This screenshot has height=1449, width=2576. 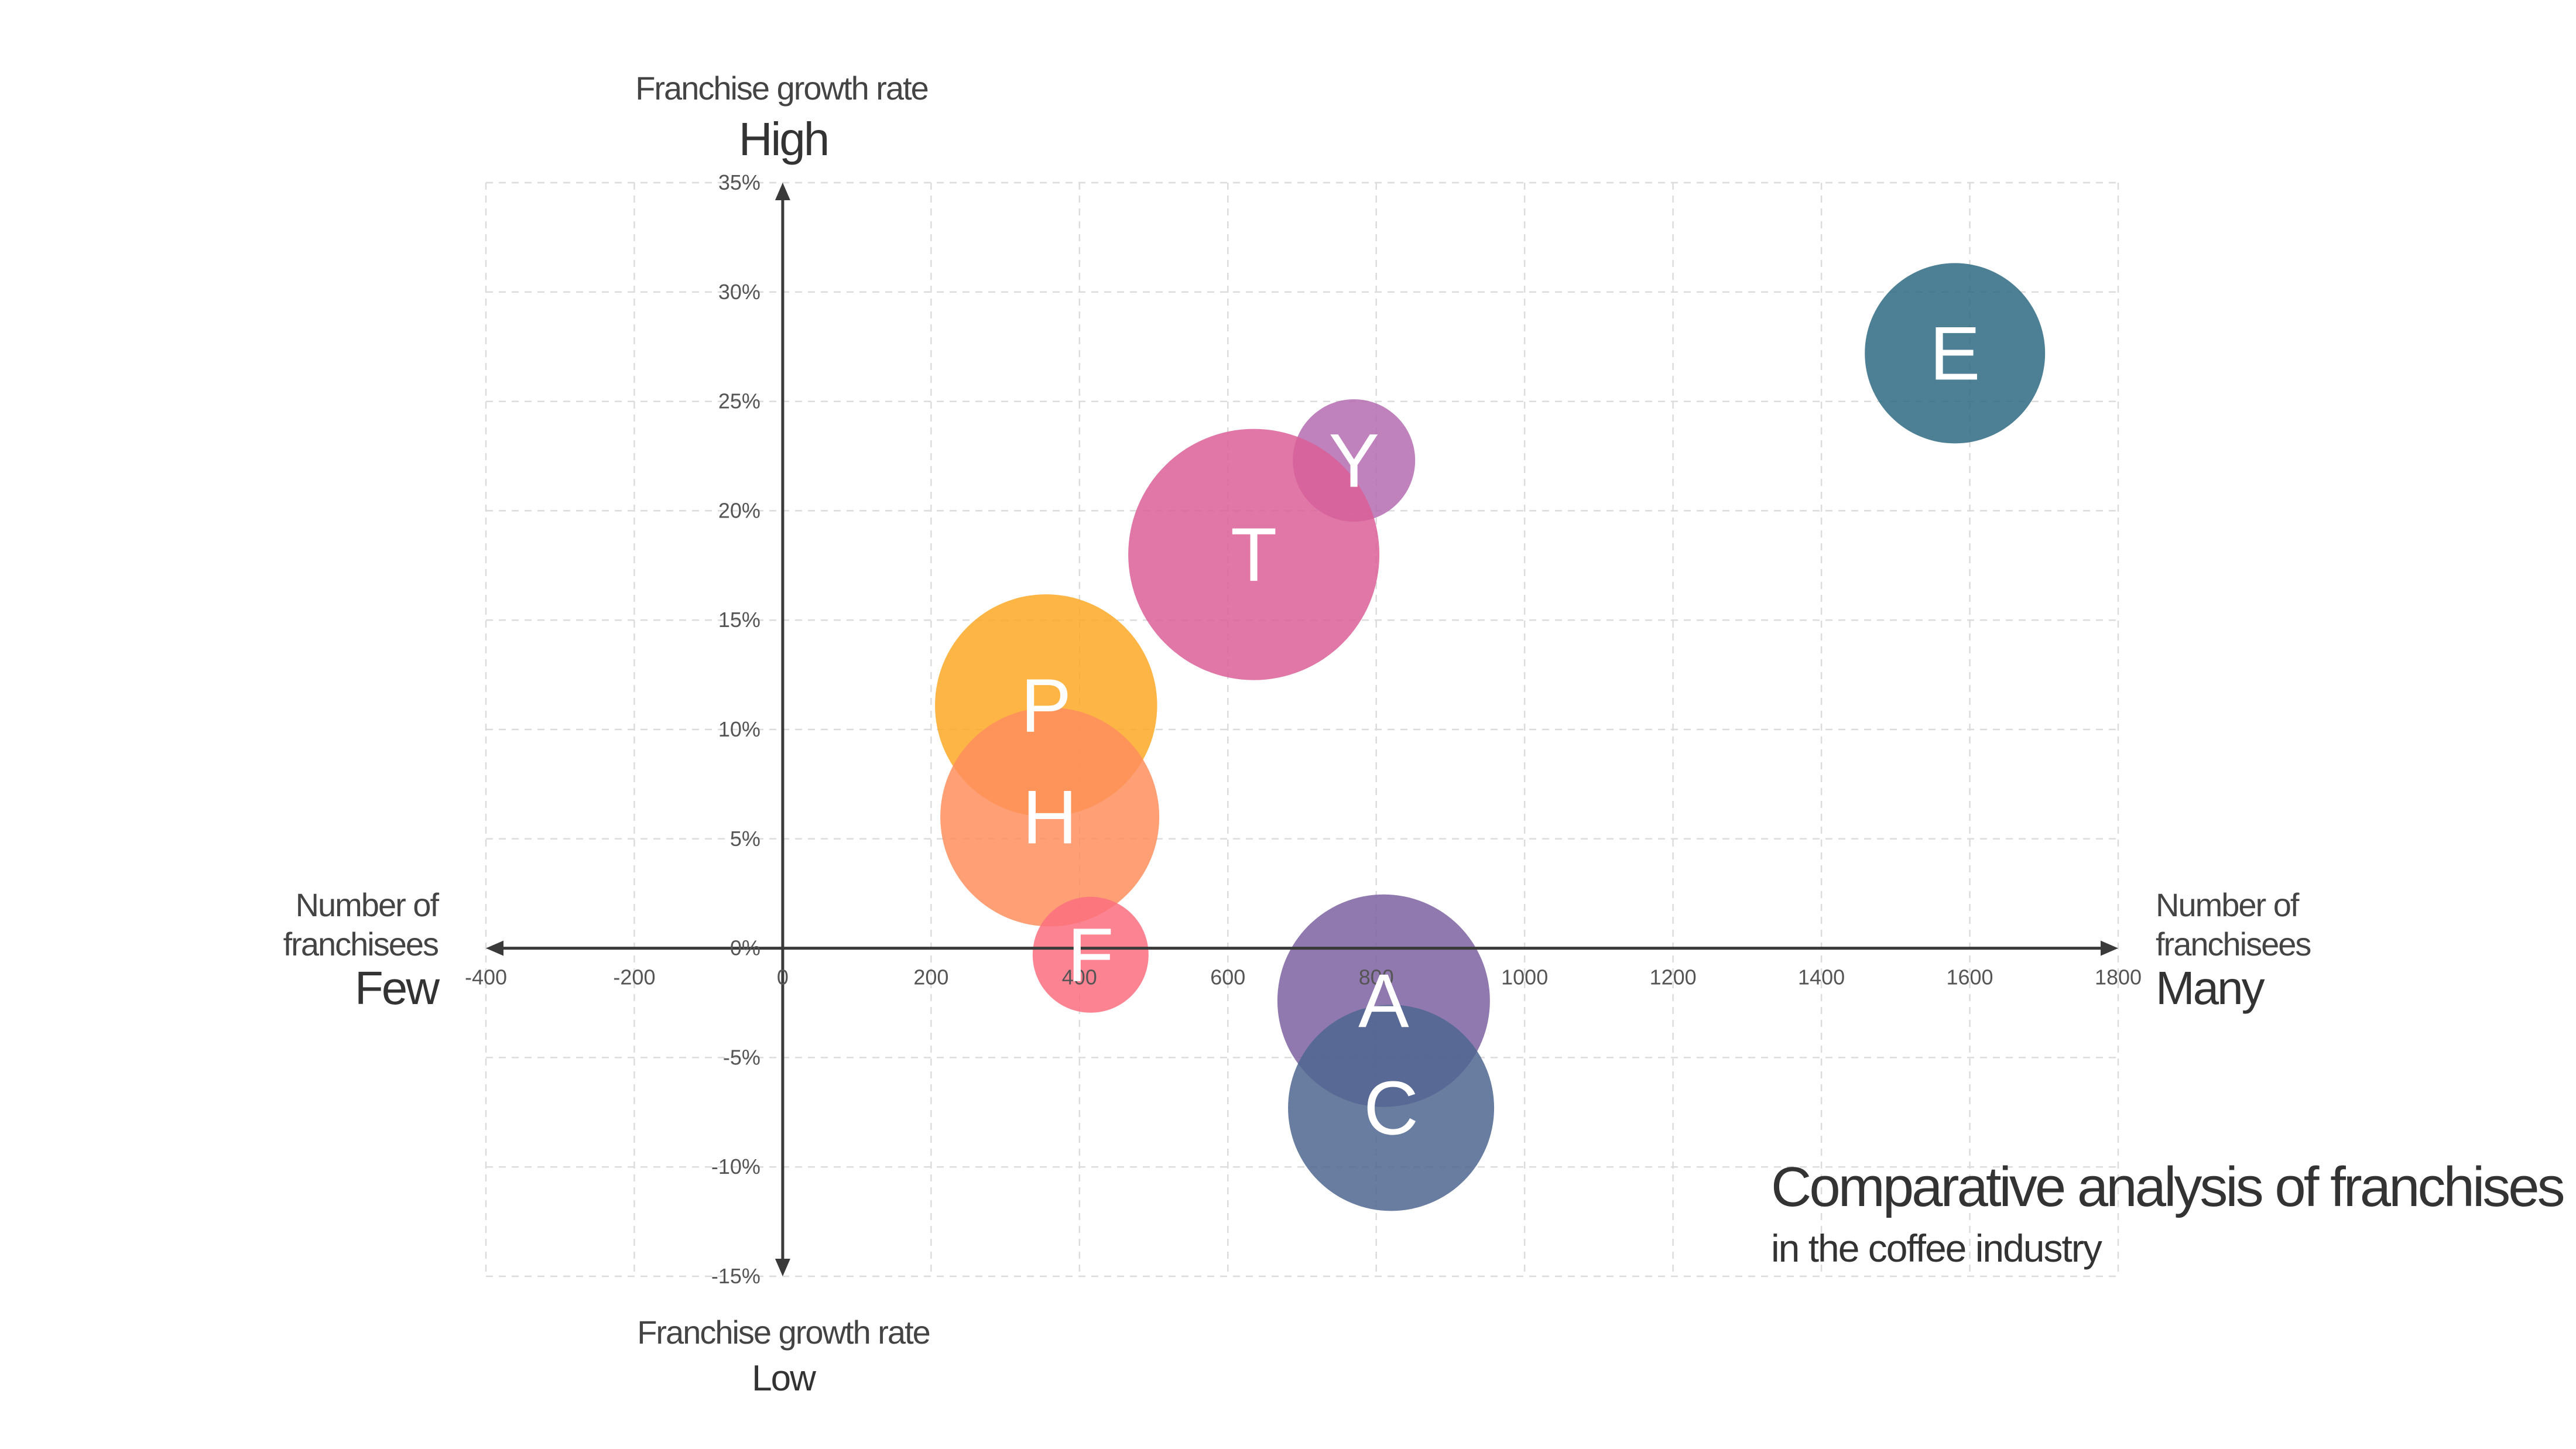 I want to click on x-axis-arrow-left, so click(x=494, y=948).